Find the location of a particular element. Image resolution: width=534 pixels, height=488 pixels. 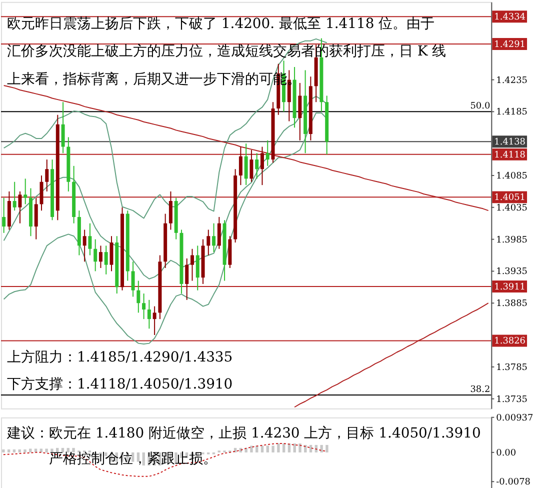

ref-line-label: 1.4291 is located at coordinates (510, 45).